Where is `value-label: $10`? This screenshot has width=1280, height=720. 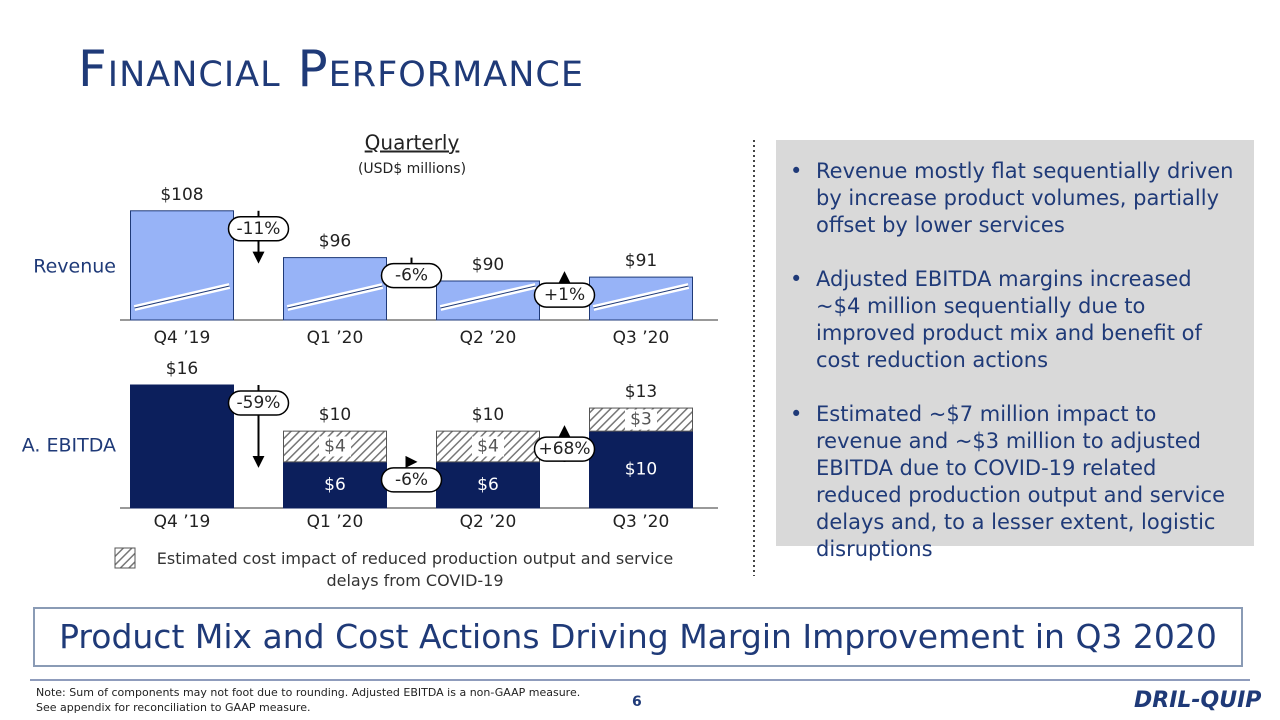
value-label: $10 is located at coordinates (641, 470).